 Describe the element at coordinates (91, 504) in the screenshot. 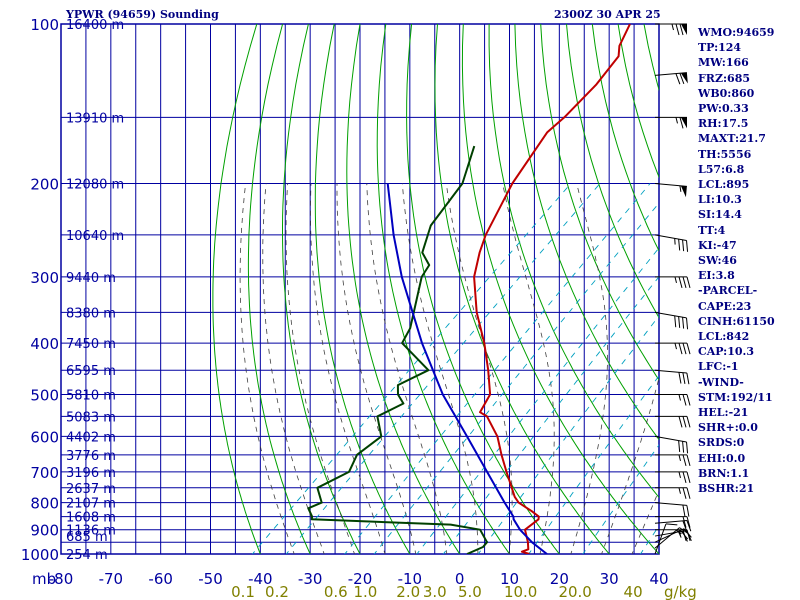

I see `height-label: 2107 m` at that location.